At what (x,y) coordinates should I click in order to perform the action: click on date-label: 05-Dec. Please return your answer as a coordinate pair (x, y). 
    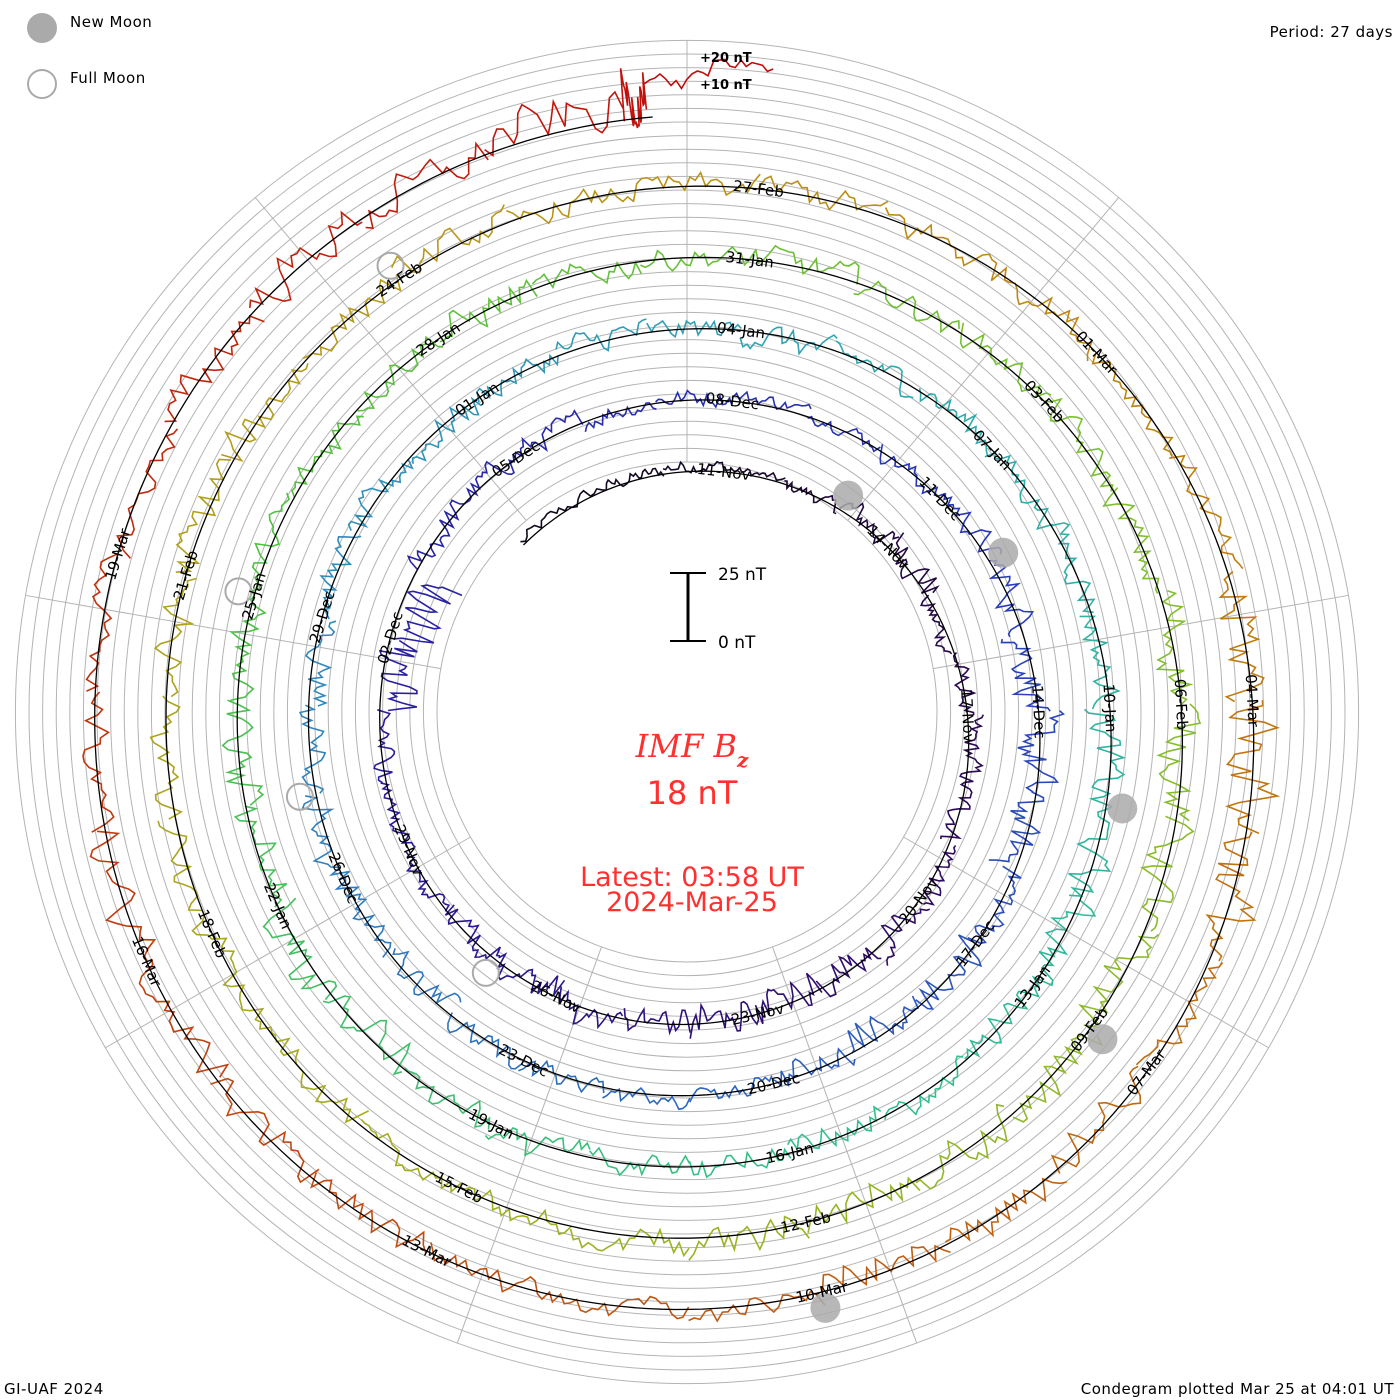
    Looking at the image, I should click on (516, 459).